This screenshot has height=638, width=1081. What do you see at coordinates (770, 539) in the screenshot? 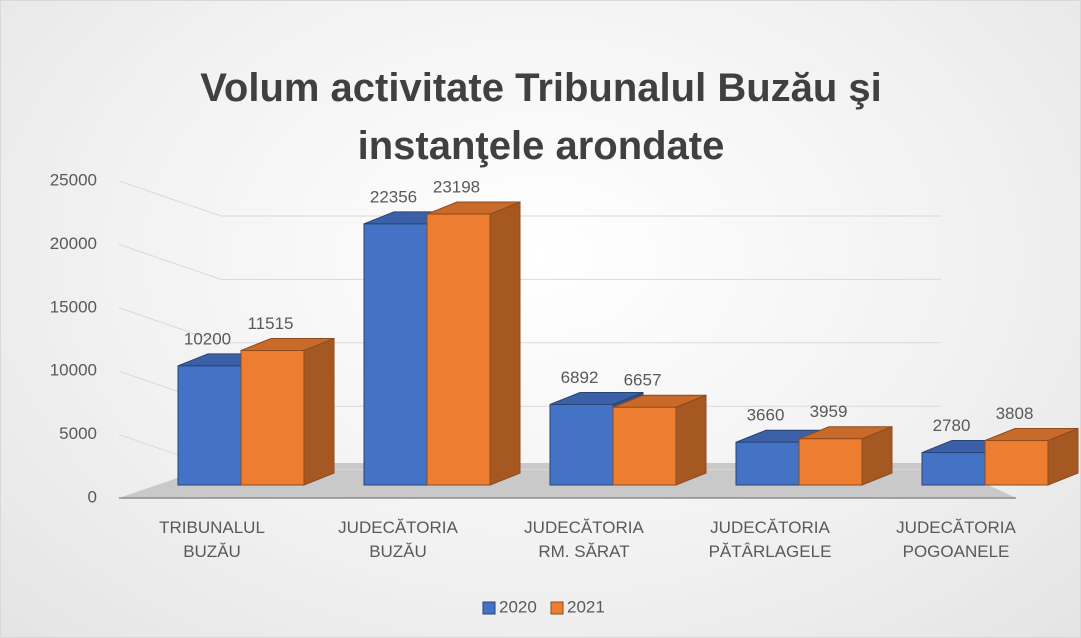
I see `x-tick-label: JUDECĂTORIA PĂTÂRLAGELE` at bounding box center [770, 539].